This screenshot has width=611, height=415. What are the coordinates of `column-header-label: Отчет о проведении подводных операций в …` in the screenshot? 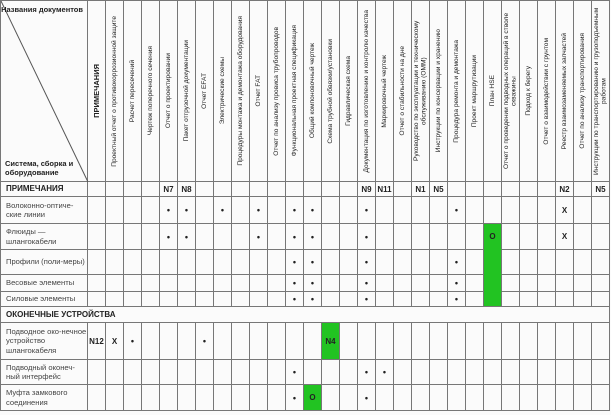 It's located at (510, 91).